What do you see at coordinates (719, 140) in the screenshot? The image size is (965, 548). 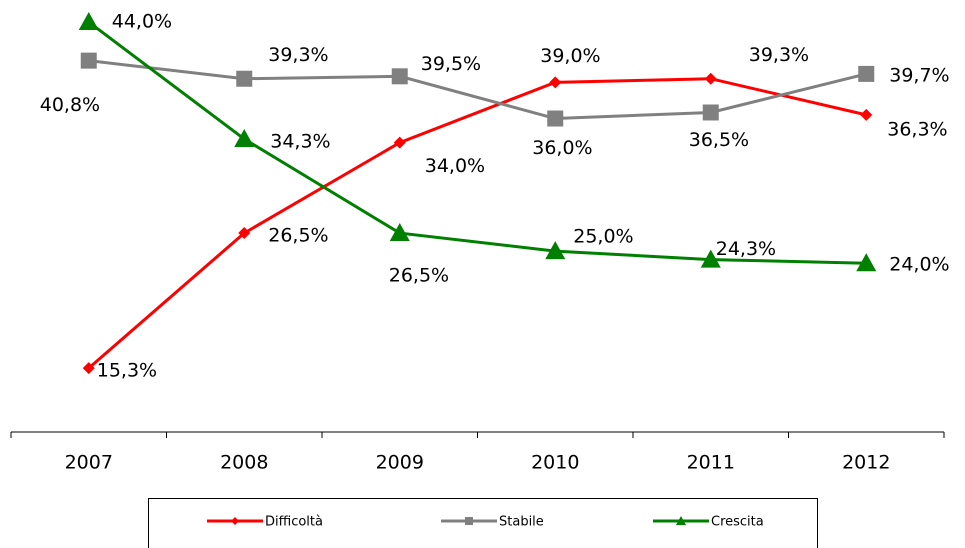 I see `data-label: 36,5%` at bounding box center [719, 140].